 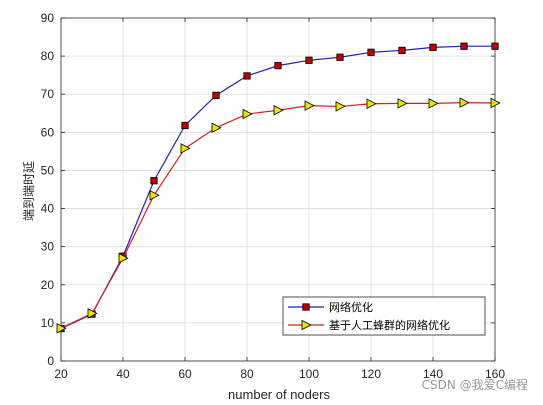 What do you see at coordinates (279, 394) in the screenshot?
I see `x-axis-label: number of noders` at bounding box center [279, 394].